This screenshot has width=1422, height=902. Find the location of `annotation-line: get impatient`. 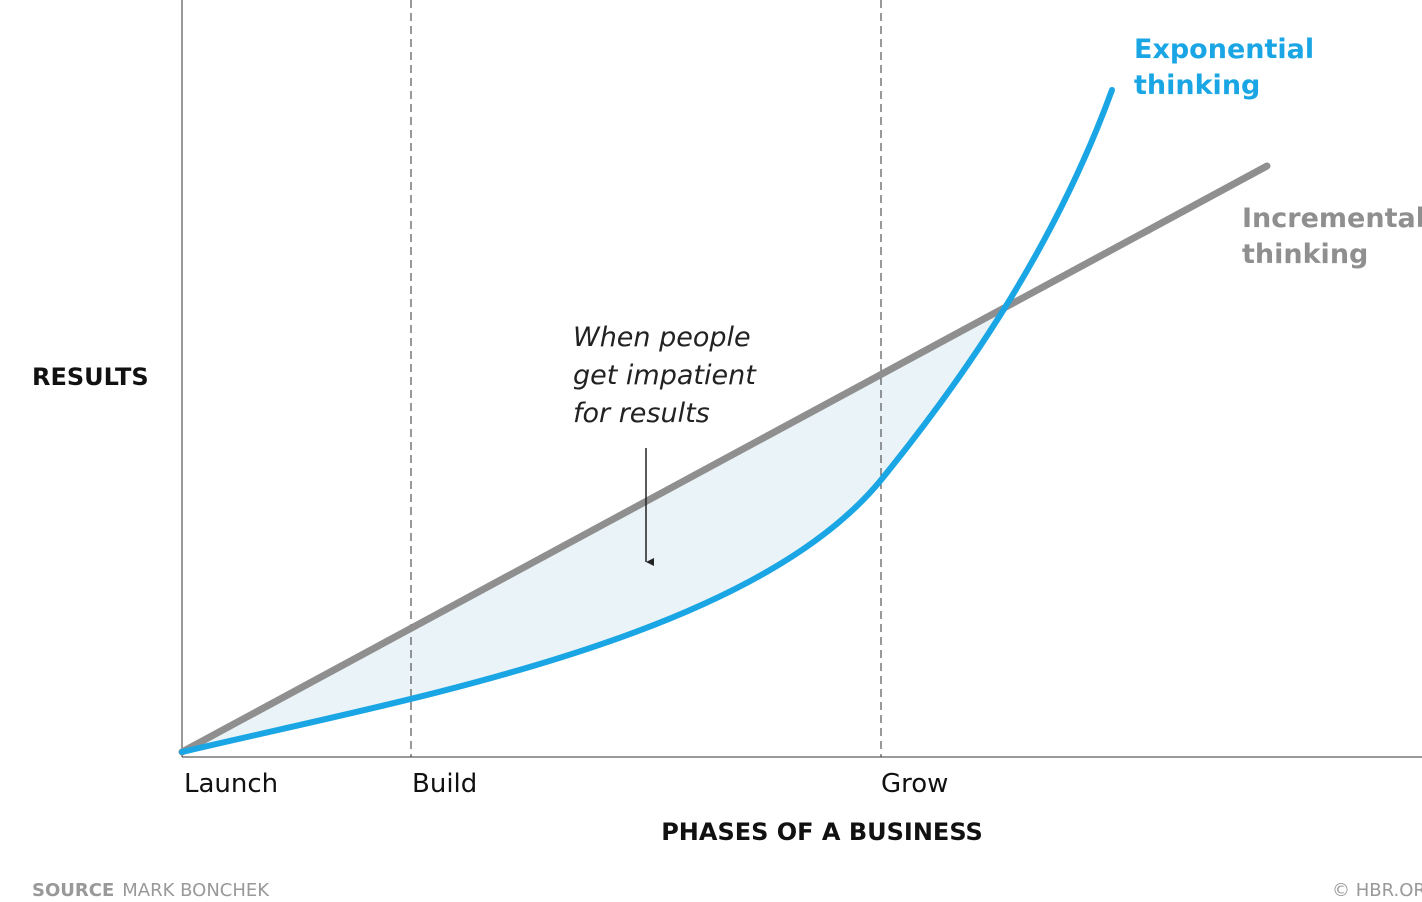

annotation-line: get impatient is located at coordinates (665, 375).